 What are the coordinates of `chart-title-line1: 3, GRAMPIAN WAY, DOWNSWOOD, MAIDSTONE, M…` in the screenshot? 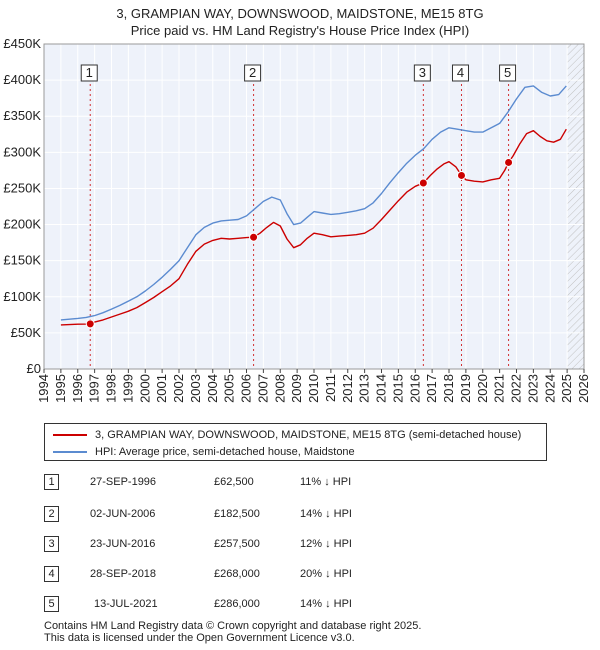 It's located at (300, 13).